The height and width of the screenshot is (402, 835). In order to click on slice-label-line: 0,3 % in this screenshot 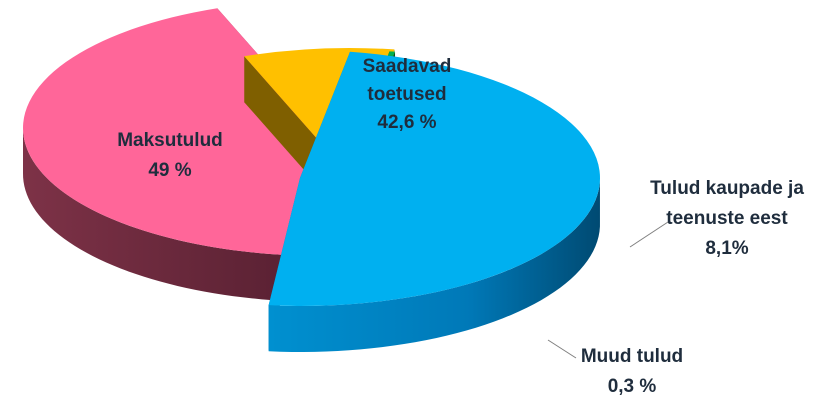, I will do `click(632, 386)`.